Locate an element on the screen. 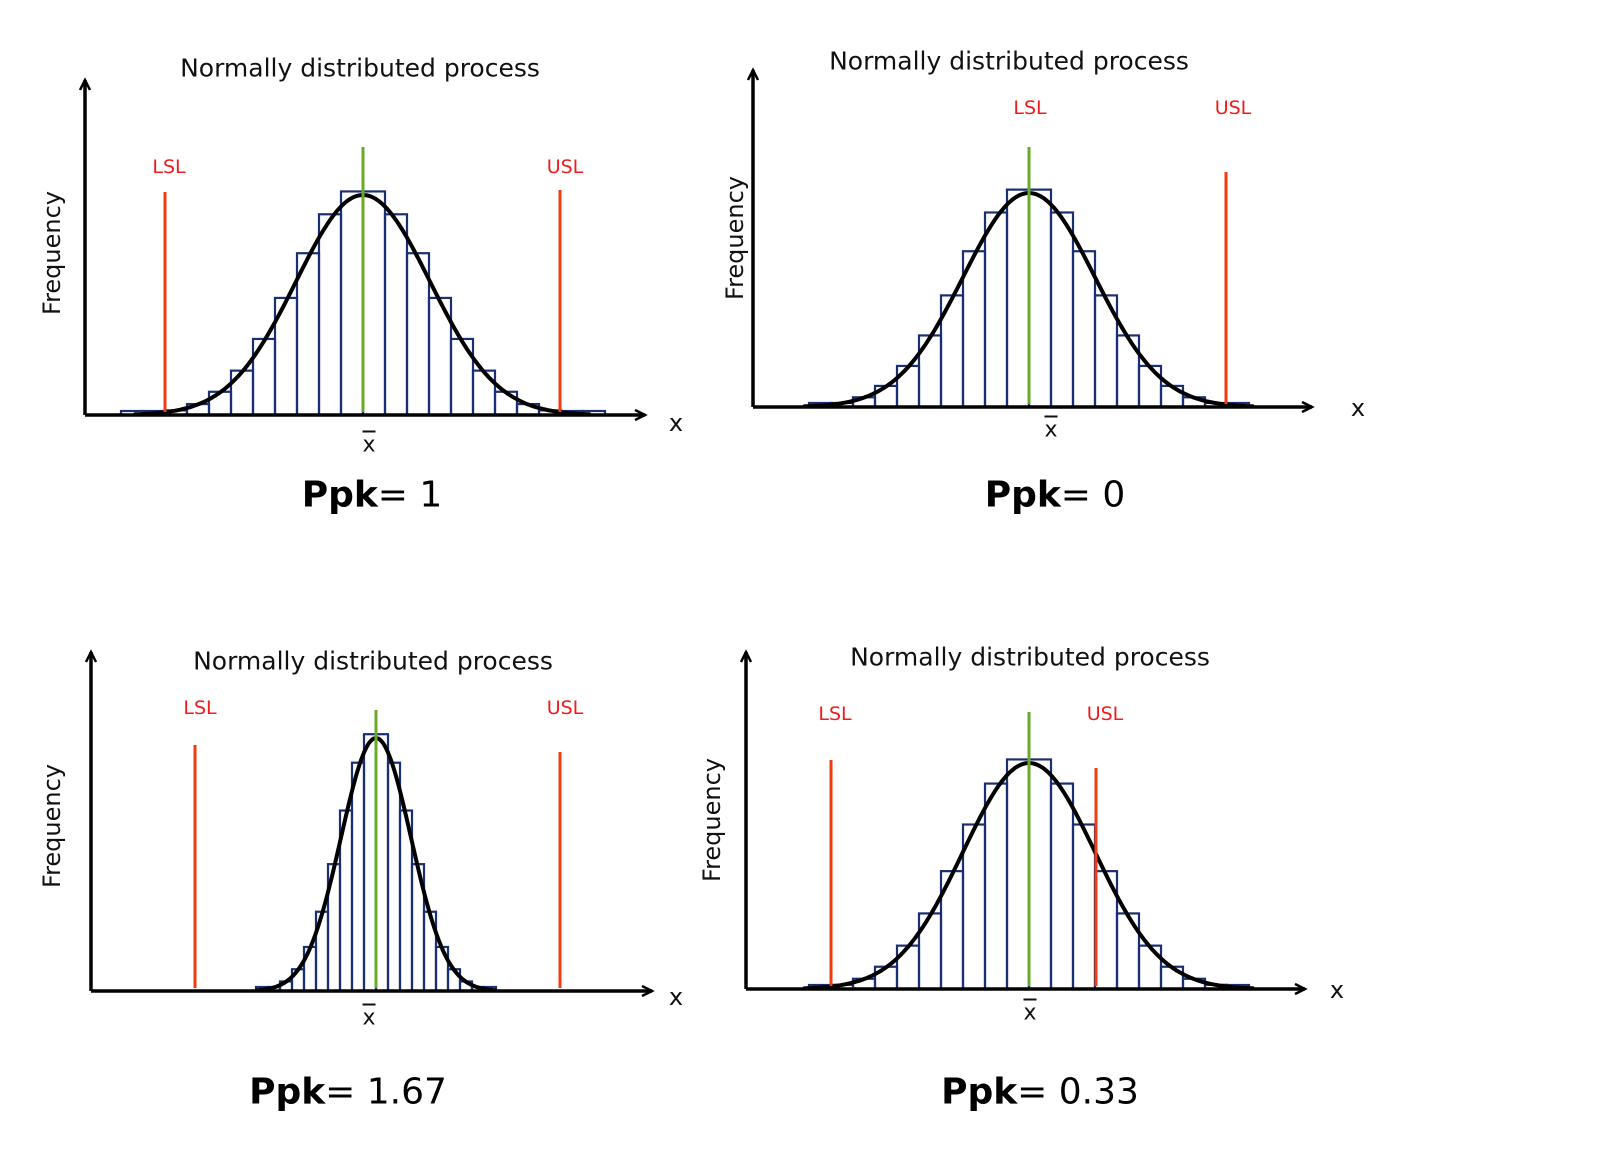  ppk-result: Ppk= 0.33 is located at coordinates (1040, 1092).